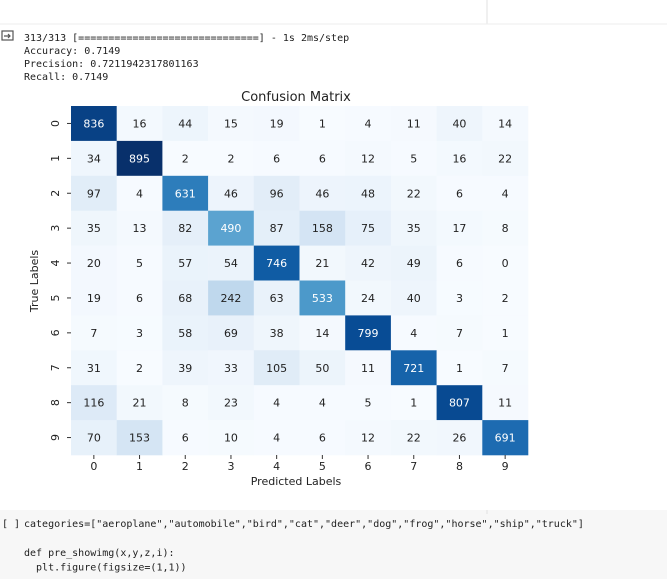 The image size is (667, 579). Describe the element at coordinates (505, 263) in the screenshot. I see `cell-value: 0` at that location.